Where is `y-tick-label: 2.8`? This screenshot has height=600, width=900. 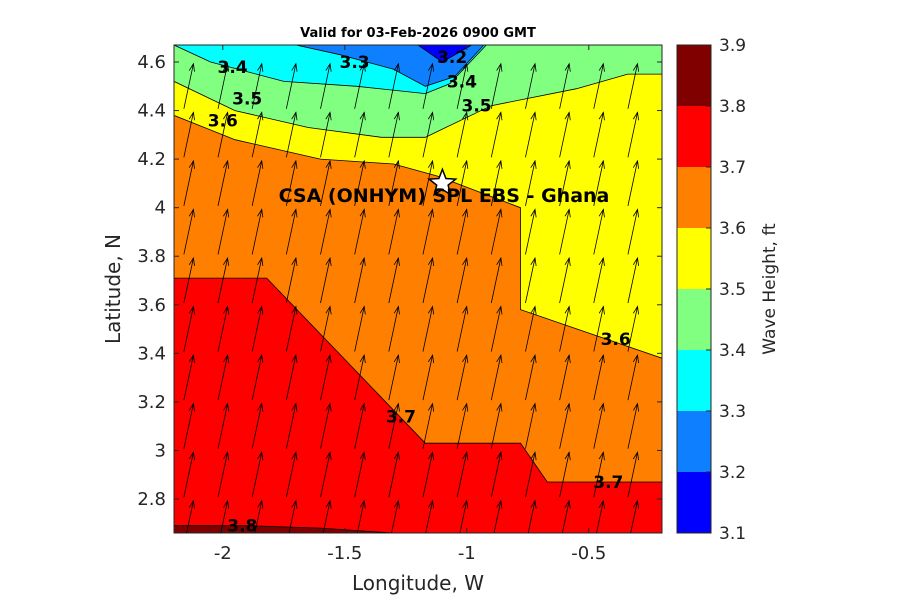 y-tick-label: 2.8 is located at coordinates (151, 499).